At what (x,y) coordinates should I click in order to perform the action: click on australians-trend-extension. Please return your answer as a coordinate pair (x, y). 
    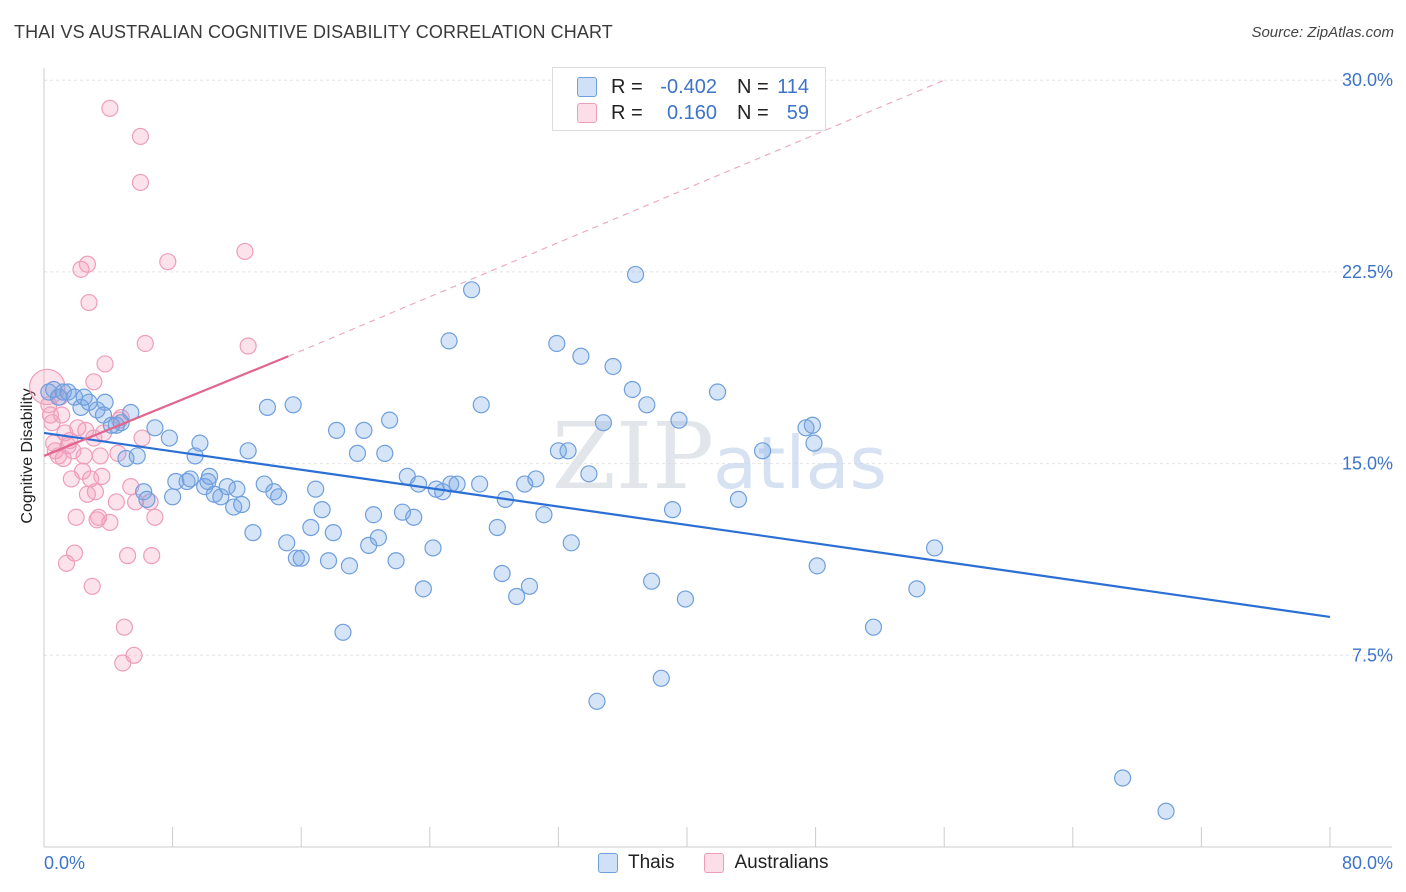
    Looking at the image, I should click on (616, 218).